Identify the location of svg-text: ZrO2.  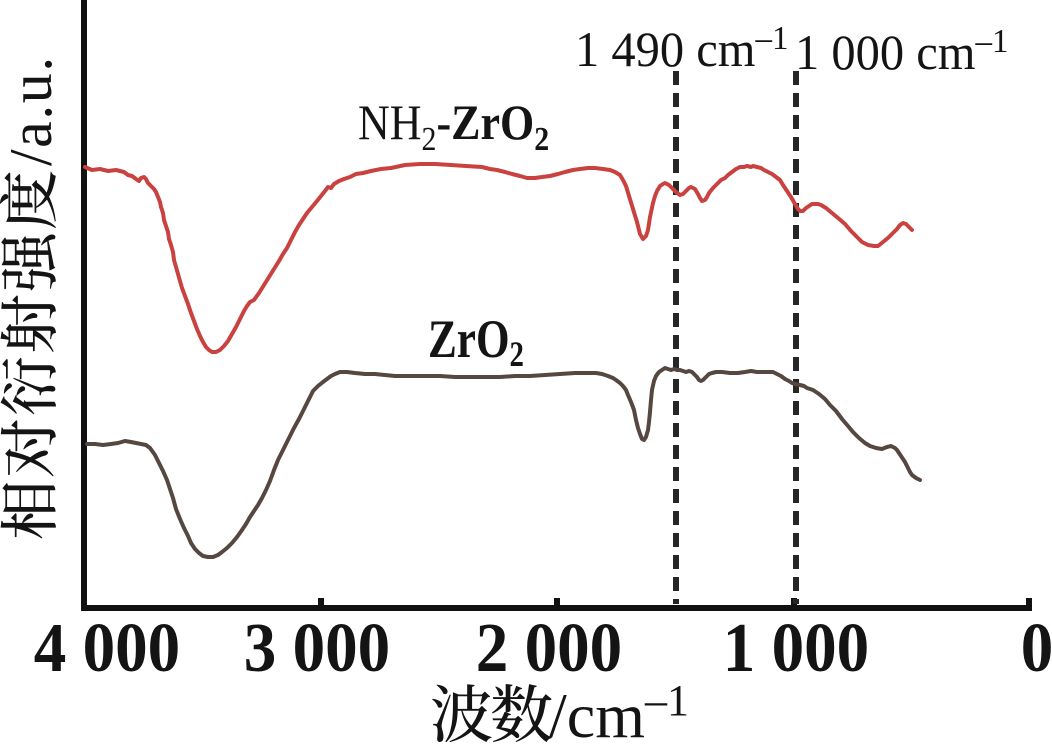
(476, 341).